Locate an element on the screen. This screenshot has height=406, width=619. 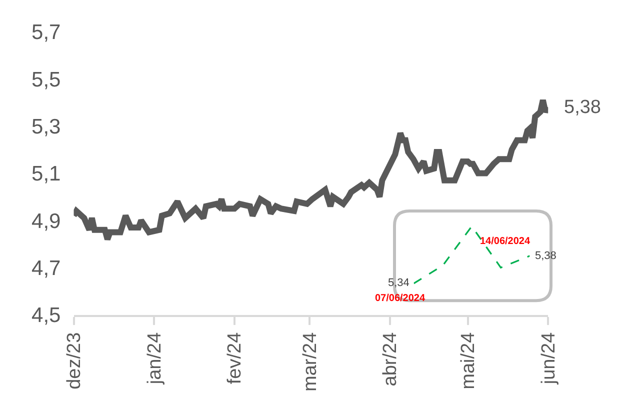
x-tick-label: jan/24 is located at coordinates (155, 359).